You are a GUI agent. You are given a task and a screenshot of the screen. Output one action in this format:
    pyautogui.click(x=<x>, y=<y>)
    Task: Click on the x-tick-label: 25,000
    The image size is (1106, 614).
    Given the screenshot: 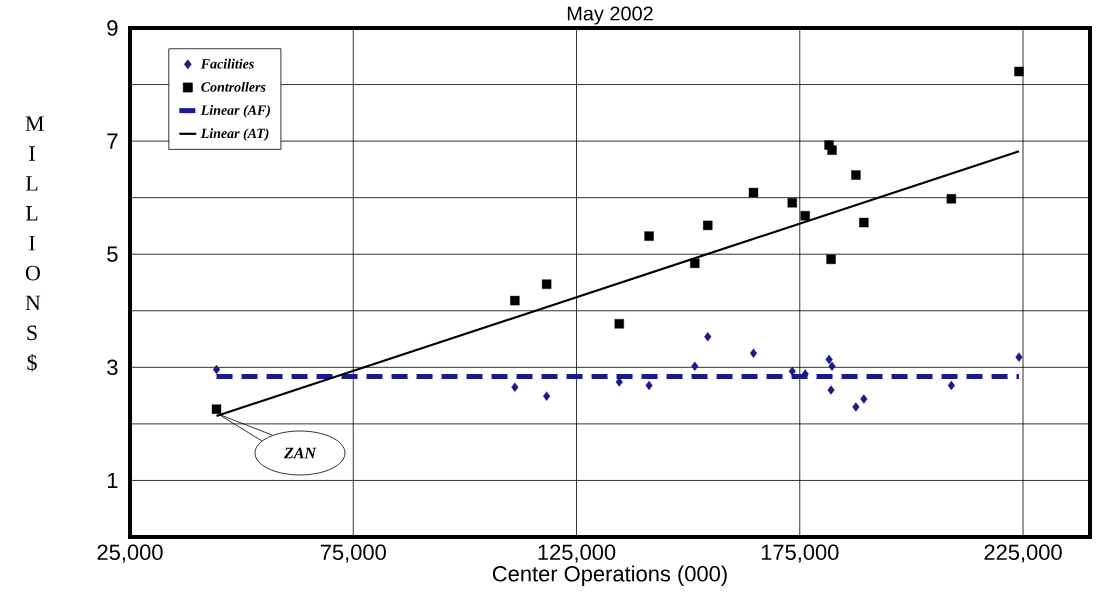 What is the action you would take?
    pyautogui.click(x=130, y=553)
    